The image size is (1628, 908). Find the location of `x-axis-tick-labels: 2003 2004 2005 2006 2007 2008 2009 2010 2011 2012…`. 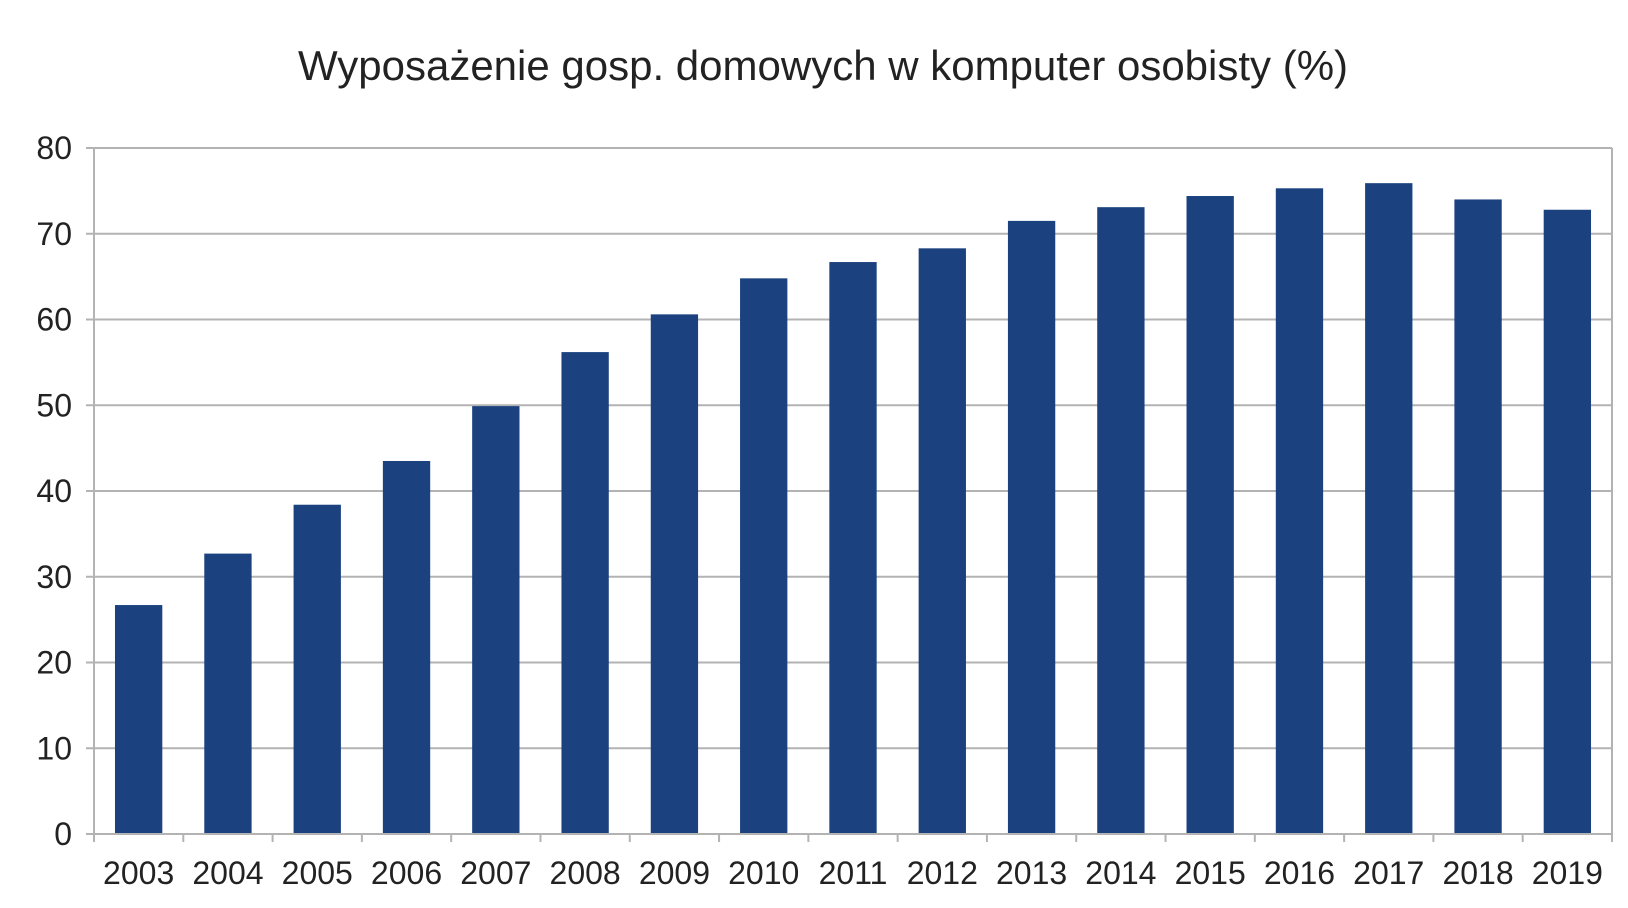

x-axis-tick-labels: 2003 2004 2005 2006 2007 2008 2009 2010 2011 2012… is located at coordinates (853, 873).